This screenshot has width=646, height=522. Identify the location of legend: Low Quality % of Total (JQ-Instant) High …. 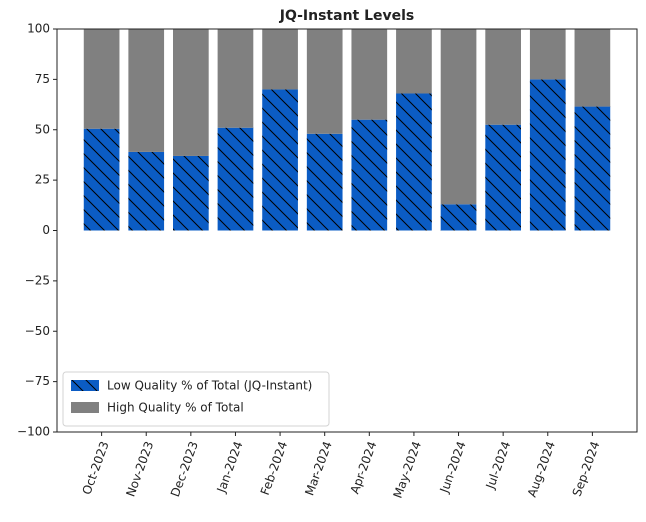
(196, 399).